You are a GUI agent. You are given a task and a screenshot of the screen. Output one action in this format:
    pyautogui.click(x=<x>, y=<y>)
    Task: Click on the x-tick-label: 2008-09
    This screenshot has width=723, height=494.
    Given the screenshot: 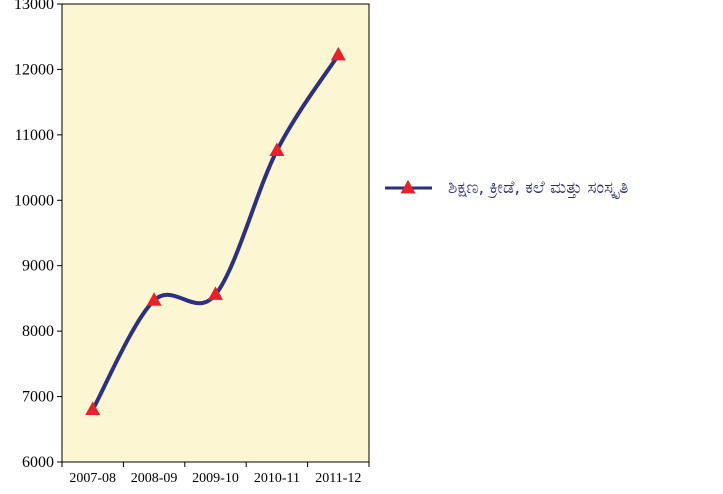 What is the action you would take?
    pyautogui.click(x=154, y=478)
    